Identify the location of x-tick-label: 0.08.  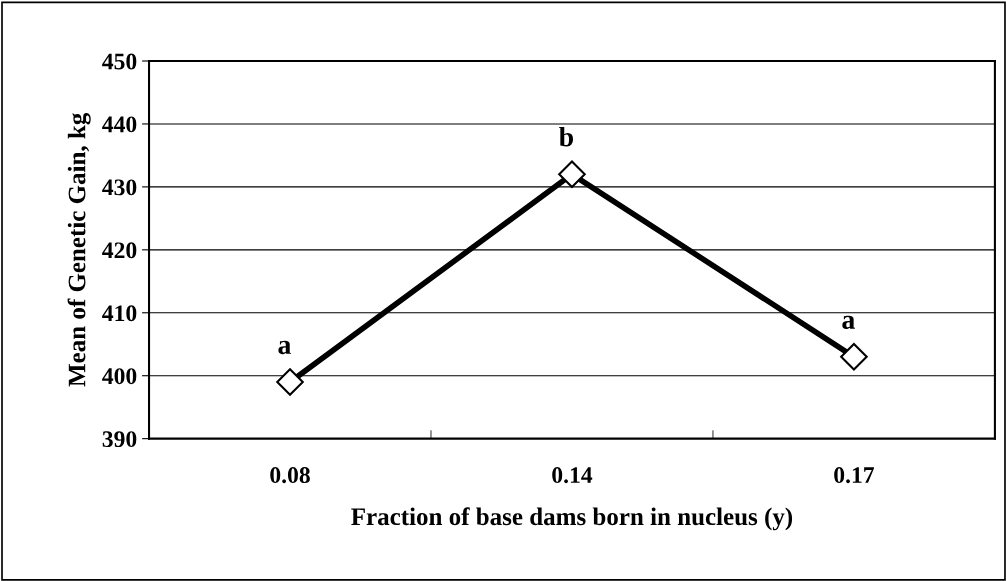
(290, 475).